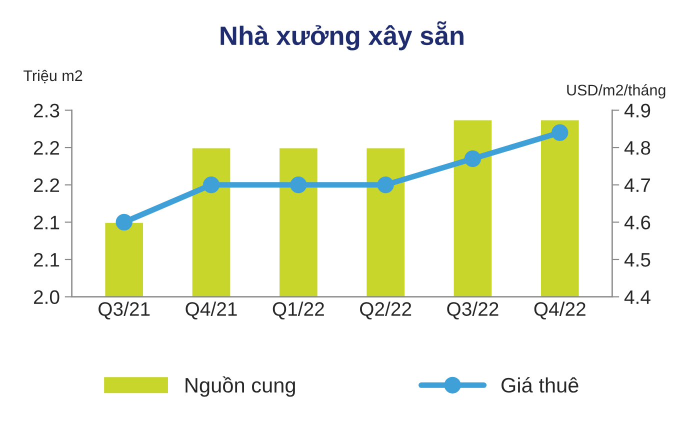  I want to click on x-tick-label: Q1/22, so click(298, 311).